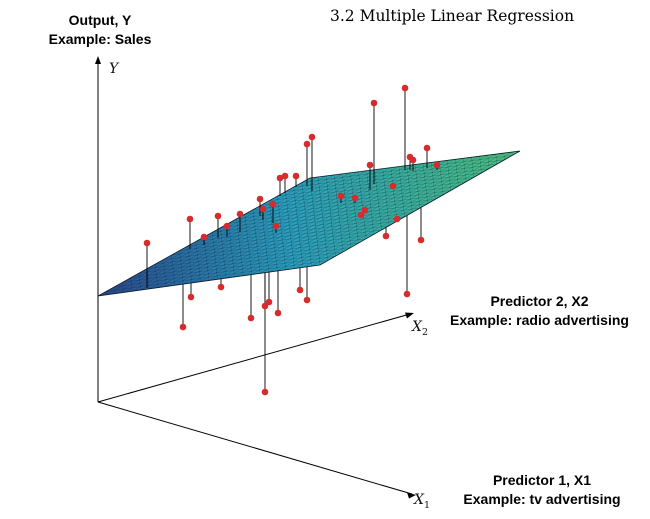  What do you see at coordinates (417, 327) in the screenshot?
I see `x2-label-base: X` at bounding box center [417, 327].